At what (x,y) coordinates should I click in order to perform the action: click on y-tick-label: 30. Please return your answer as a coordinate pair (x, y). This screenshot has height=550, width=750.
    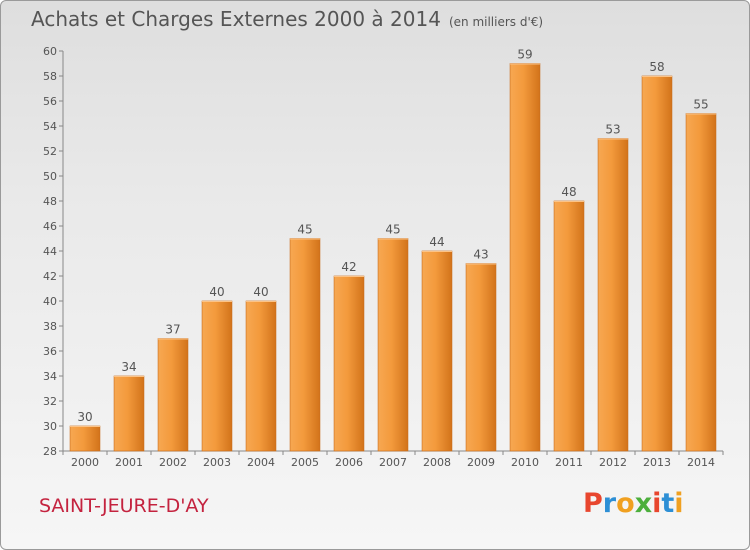
    Looking at the image, I should click on (50, 426).